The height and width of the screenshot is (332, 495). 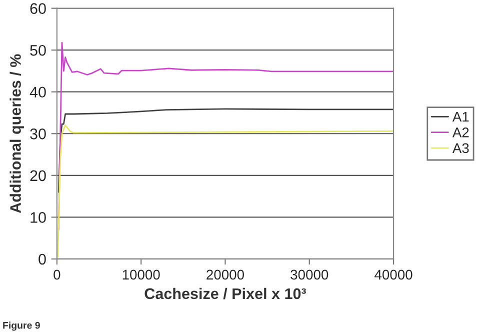 I want to click on y-tick-label: 60, so click(x=38, y=8).